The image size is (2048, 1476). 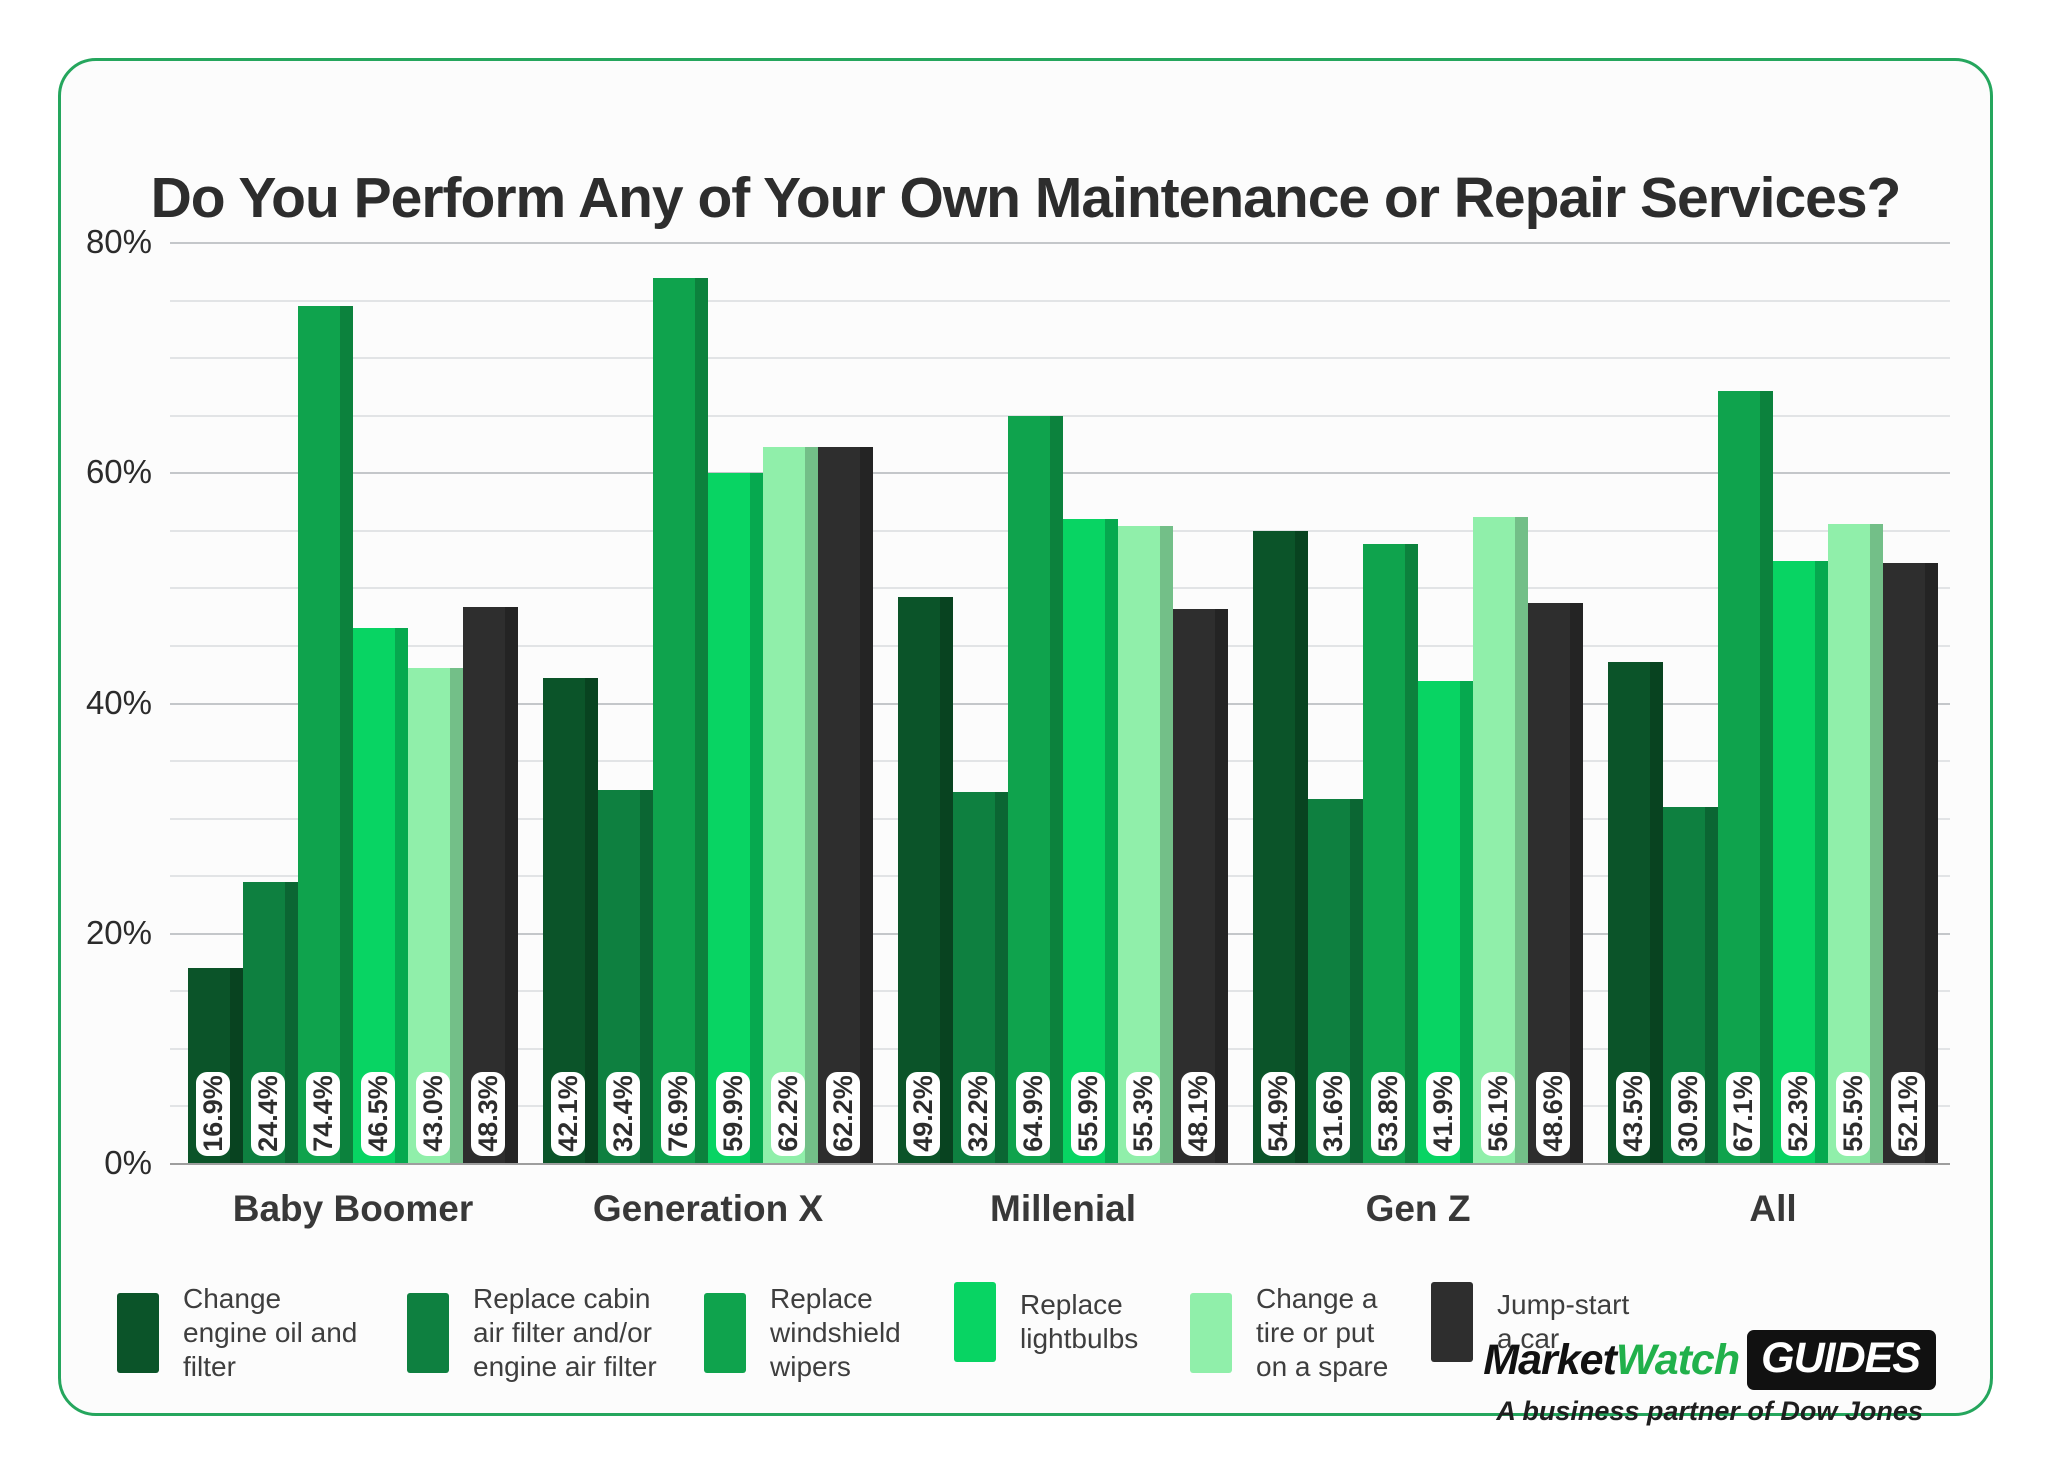 I want to click on legend-label: Replace windshield wipers, so click(x=835, y=1333).